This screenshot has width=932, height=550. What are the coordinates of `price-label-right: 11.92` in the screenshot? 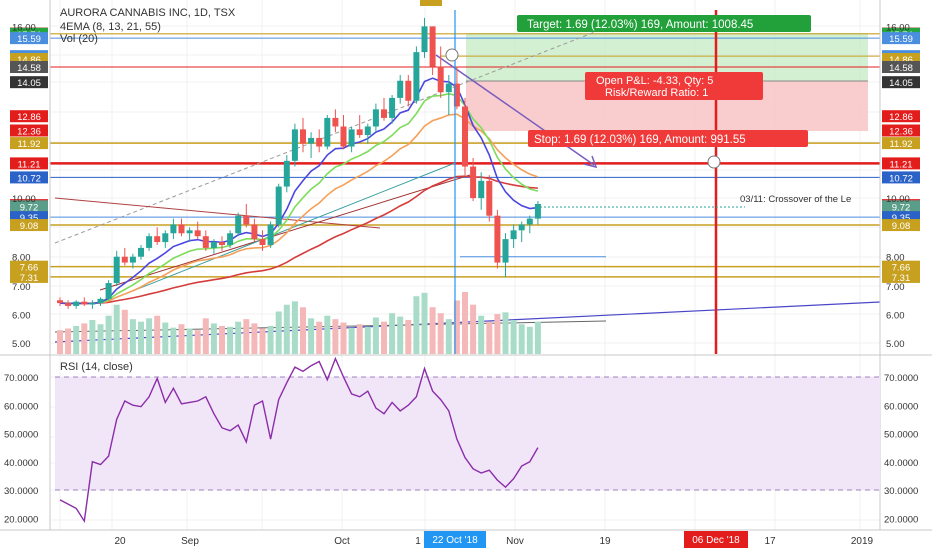 It's located at (901, 143).